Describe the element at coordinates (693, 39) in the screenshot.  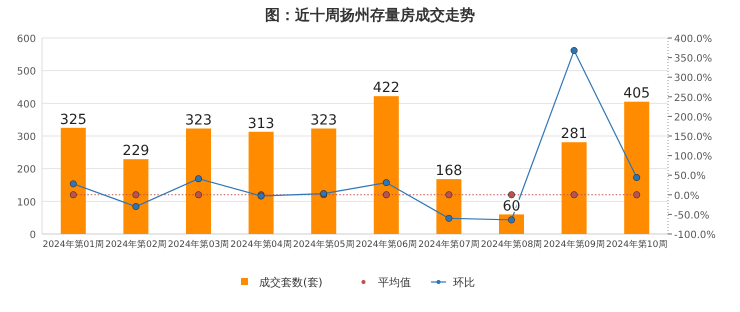
I see `y2-tick-label: 400.0%` at that location.